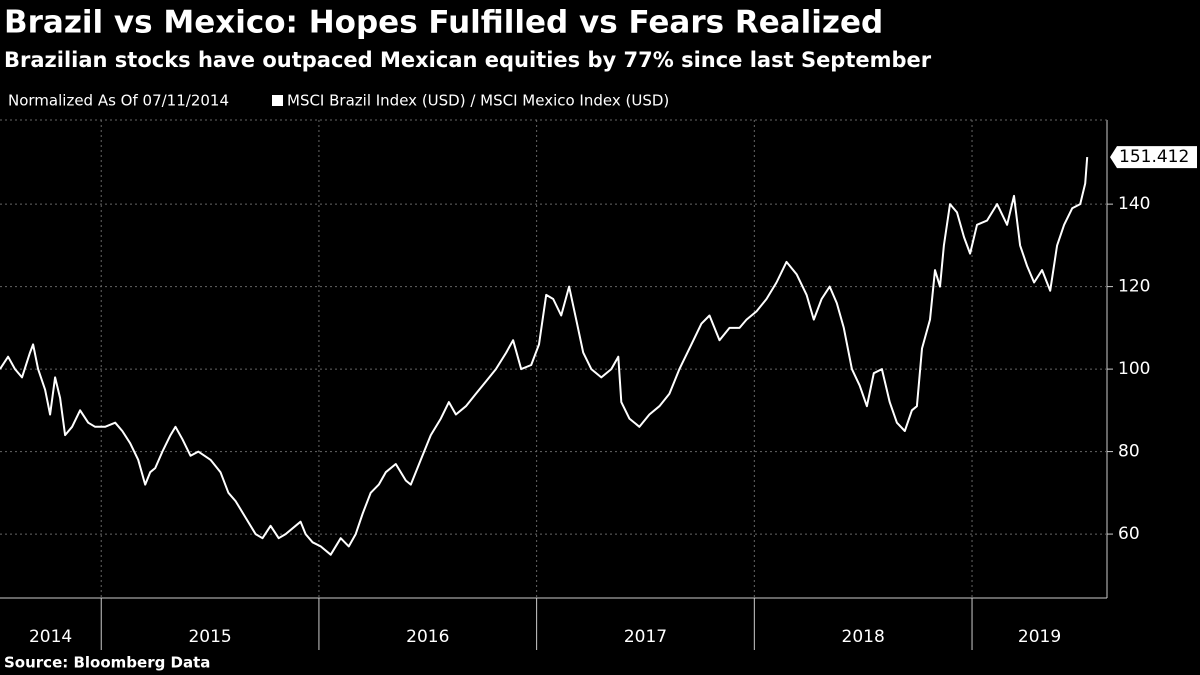 Image resolution: width=1200 pixels, height=675 pixels. What do you see at coordinates (118, 101) in the screenshot?
I see `note: Normalized As Of 07/11/2014` at bounding box center [118, 101].